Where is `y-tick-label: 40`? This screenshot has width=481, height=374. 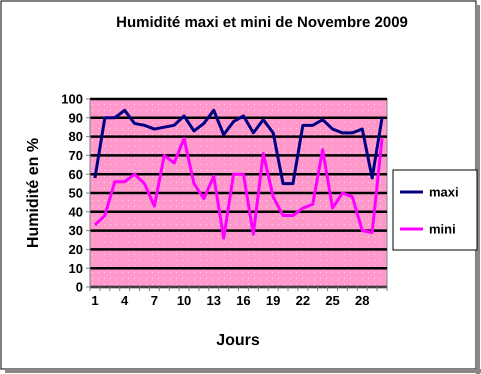
y-tick-label: 40 is located at coordinates (75, 212).